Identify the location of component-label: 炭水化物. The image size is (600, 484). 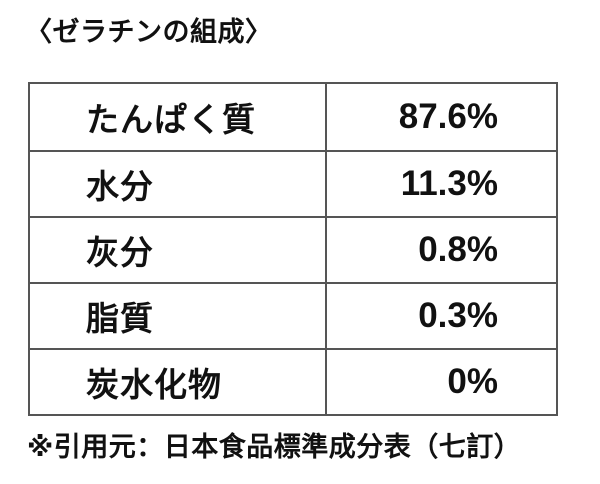
(177, 381).